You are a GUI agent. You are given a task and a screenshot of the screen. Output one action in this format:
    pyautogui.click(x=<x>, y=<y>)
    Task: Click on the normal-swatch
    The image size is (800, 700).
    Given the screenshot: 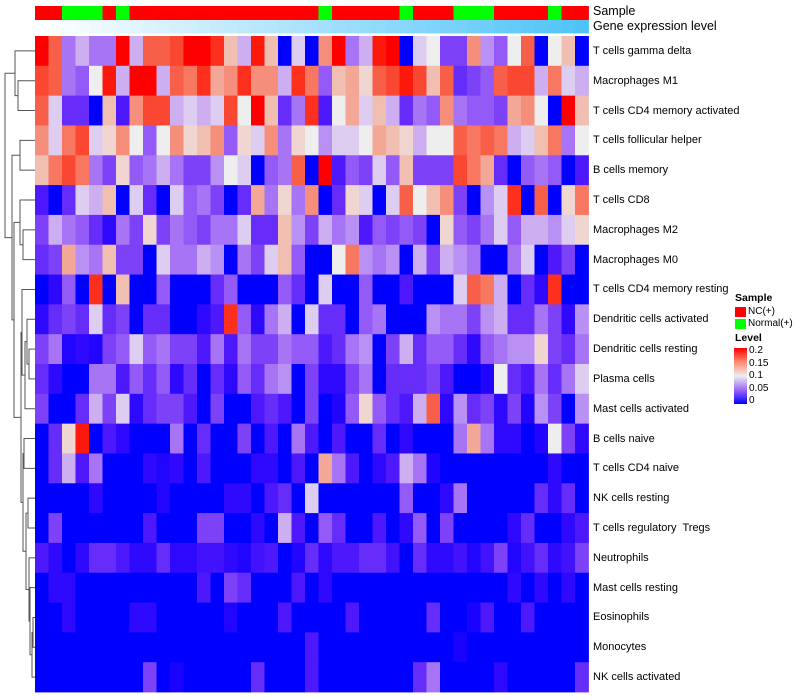 What is the action you would take?
    pyautogui.click(x=740, y=323)
    